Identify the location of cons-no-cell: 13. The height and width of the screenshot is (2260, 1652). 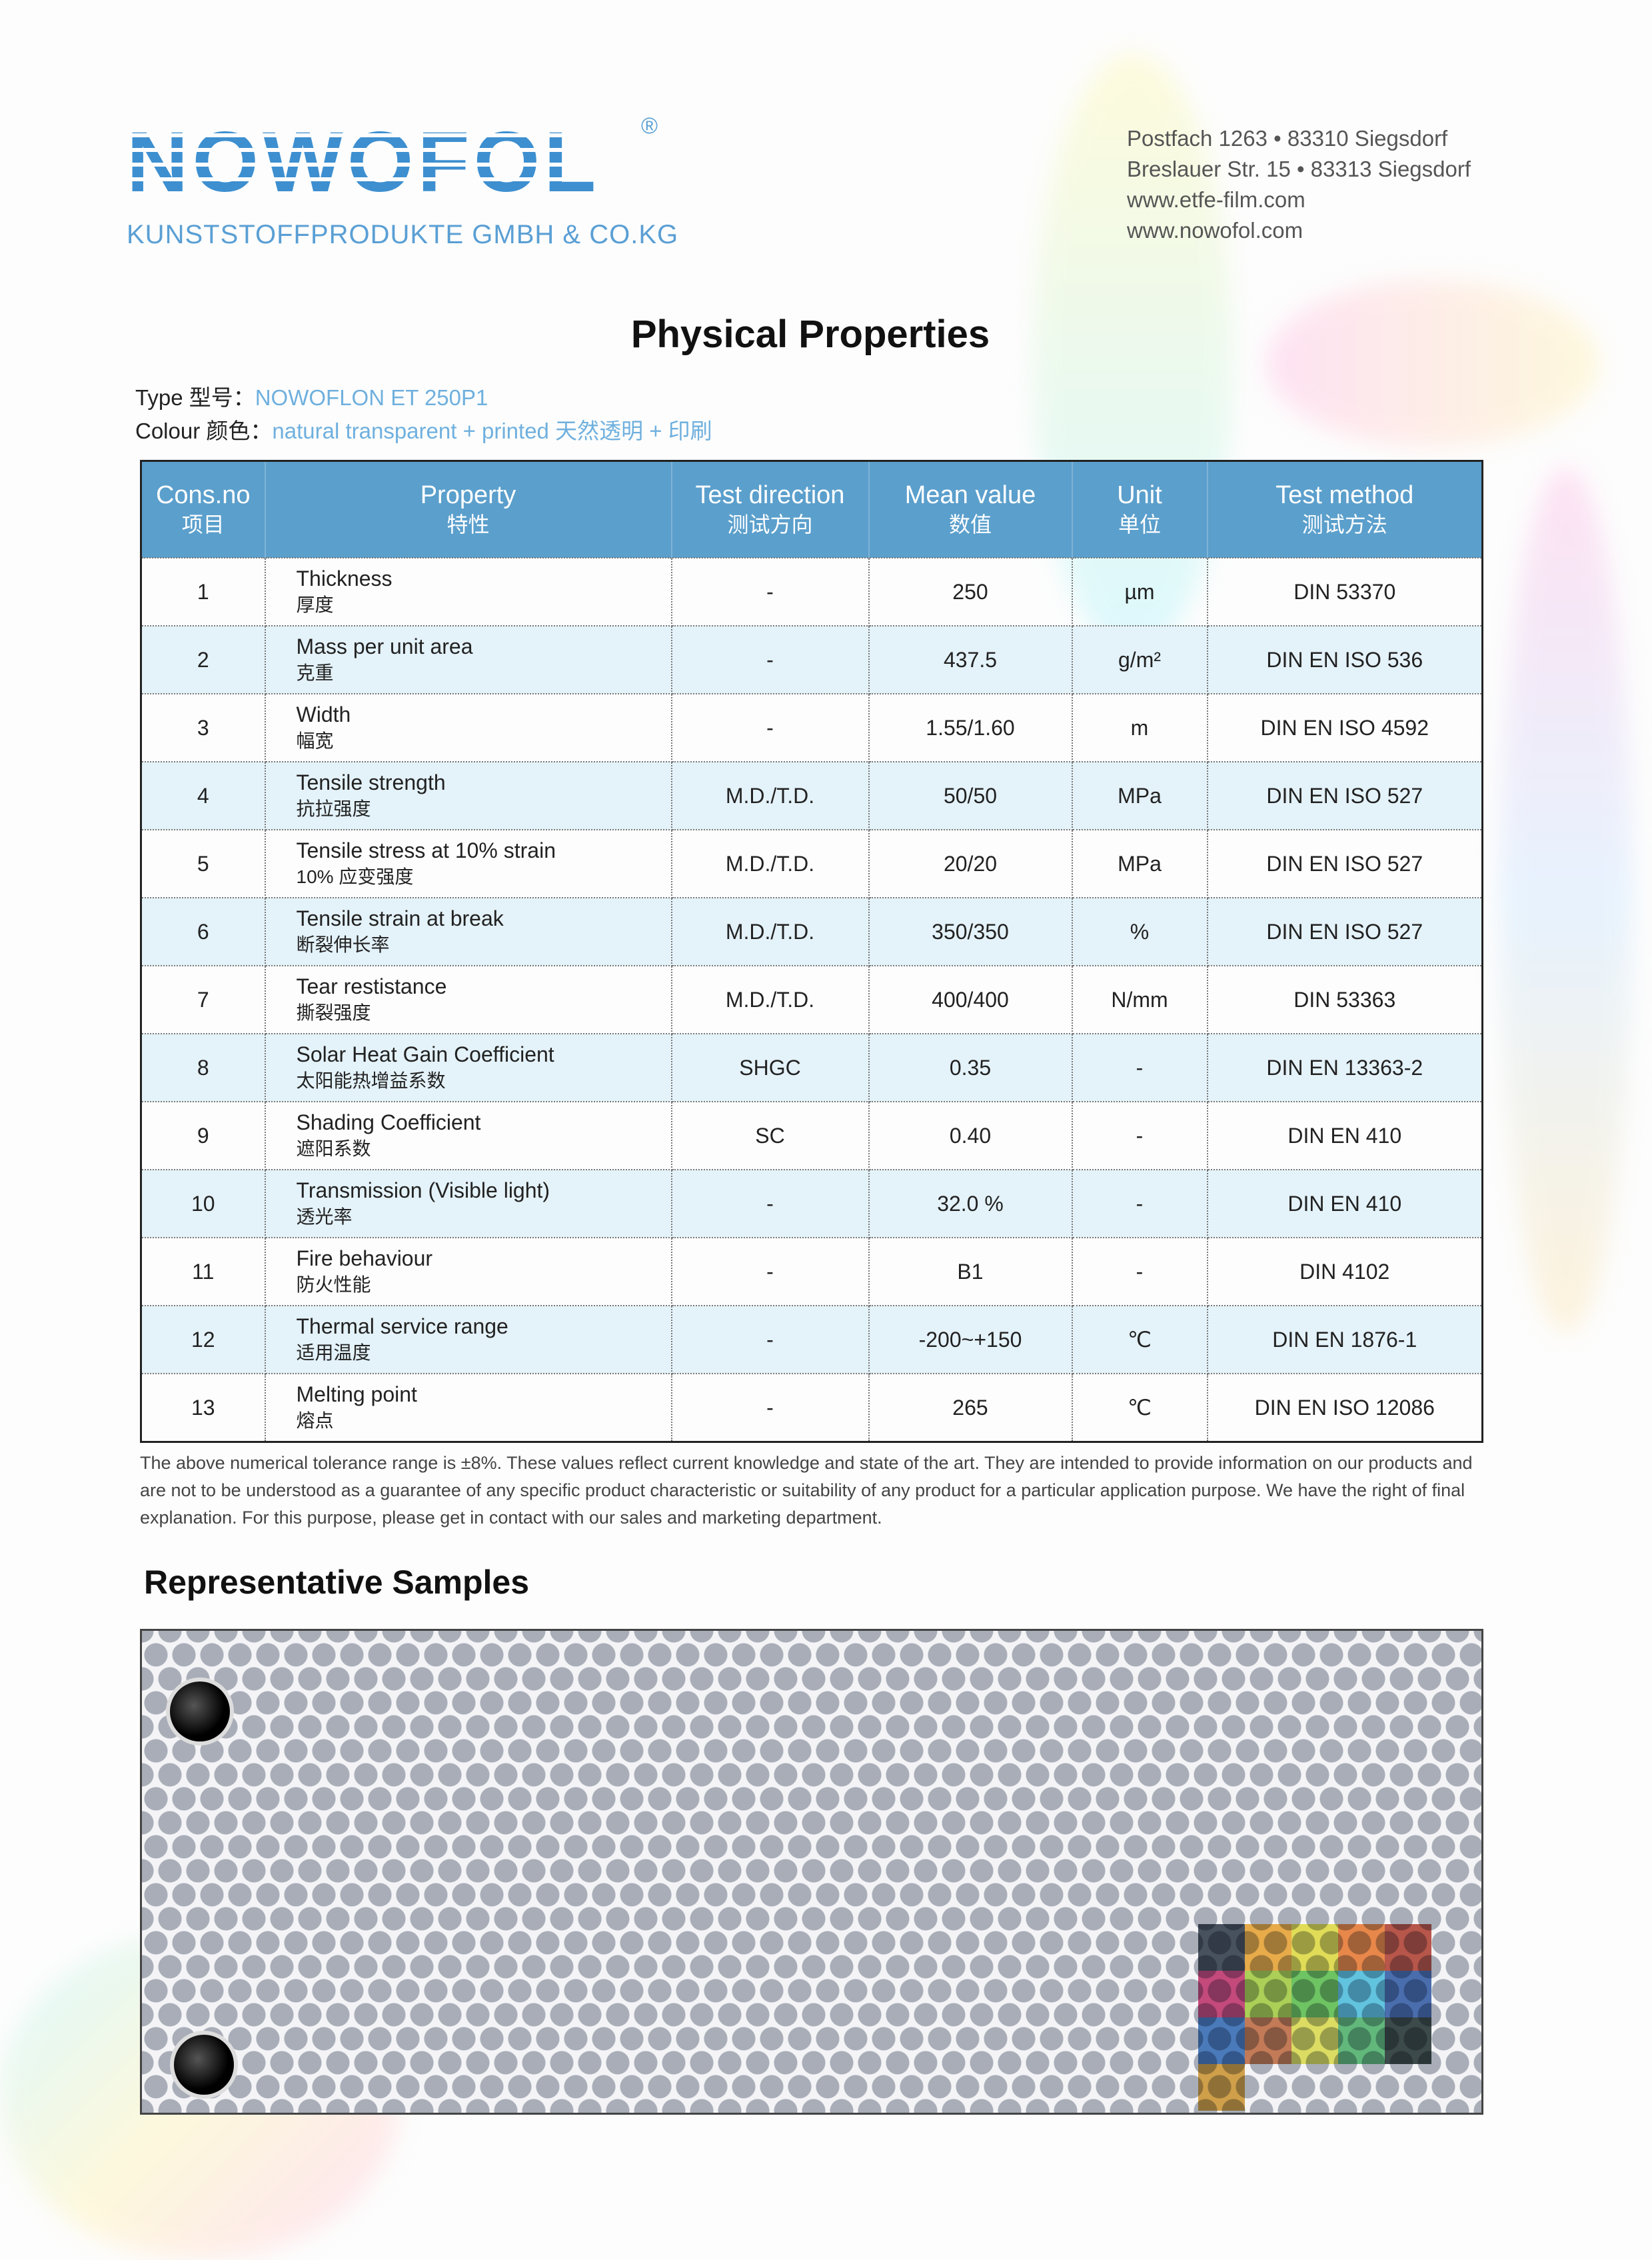
(203, 1408).